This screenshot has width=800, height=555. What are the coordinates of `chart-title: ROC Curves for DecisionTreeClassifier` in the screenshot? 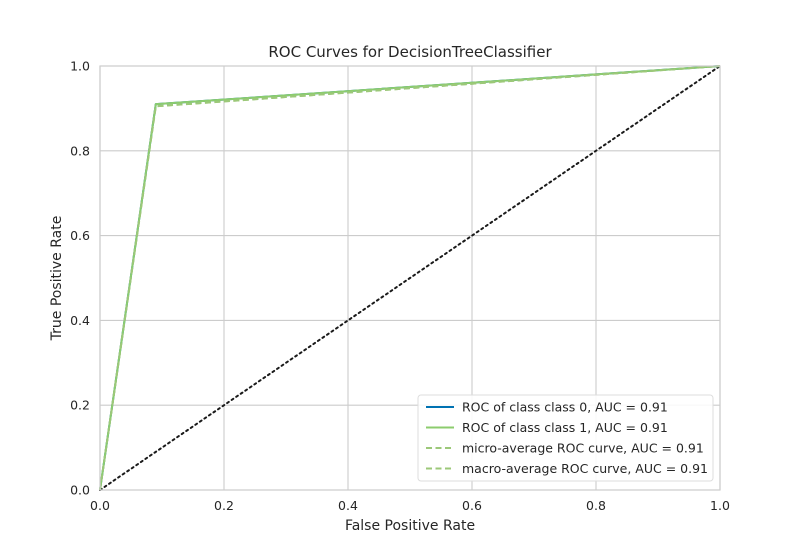 It's located at (410, 52).